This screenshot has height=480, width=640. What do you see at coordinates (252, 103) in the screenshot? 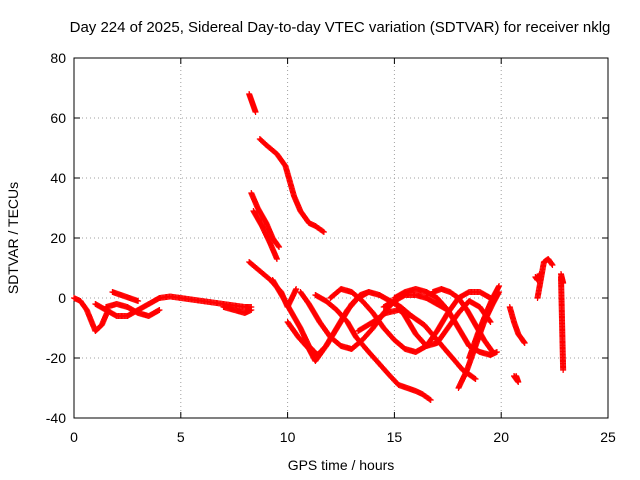
I see `series-track-f` at bounding box center [252, 103].